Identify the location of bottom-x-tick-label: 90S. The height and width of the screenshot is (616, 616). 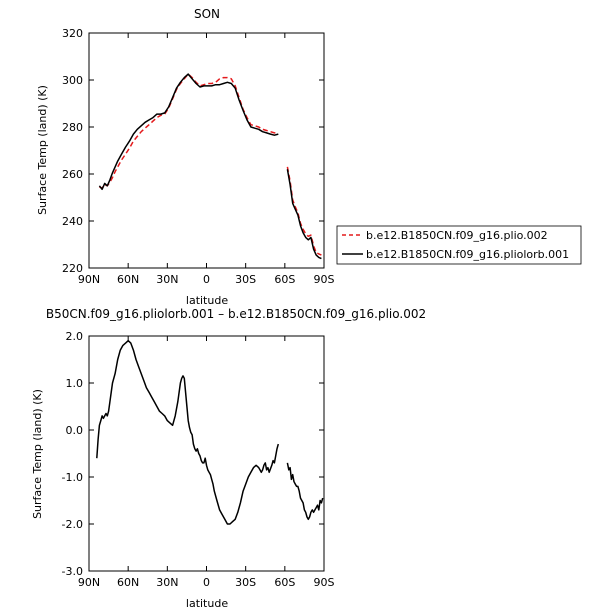
(324, 582).